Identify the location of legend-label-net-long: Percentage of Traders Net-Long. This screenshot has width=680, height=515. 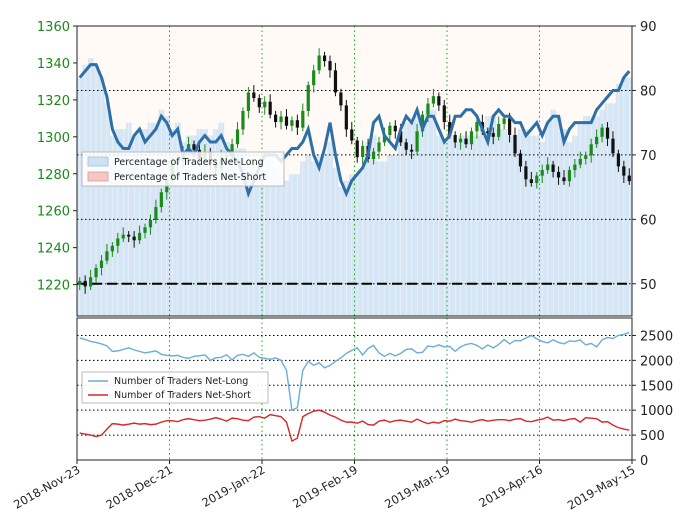
(189, 162).